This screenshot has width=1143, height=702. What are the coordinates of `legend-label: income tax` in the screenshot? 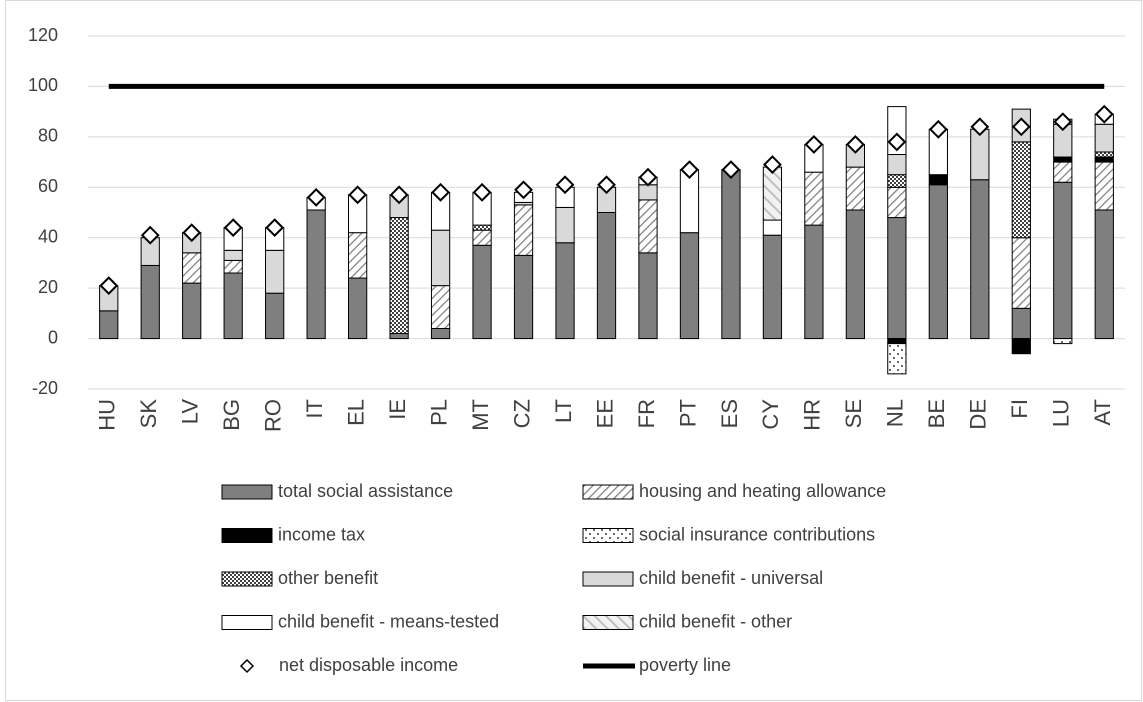 It's located at (321, 534).